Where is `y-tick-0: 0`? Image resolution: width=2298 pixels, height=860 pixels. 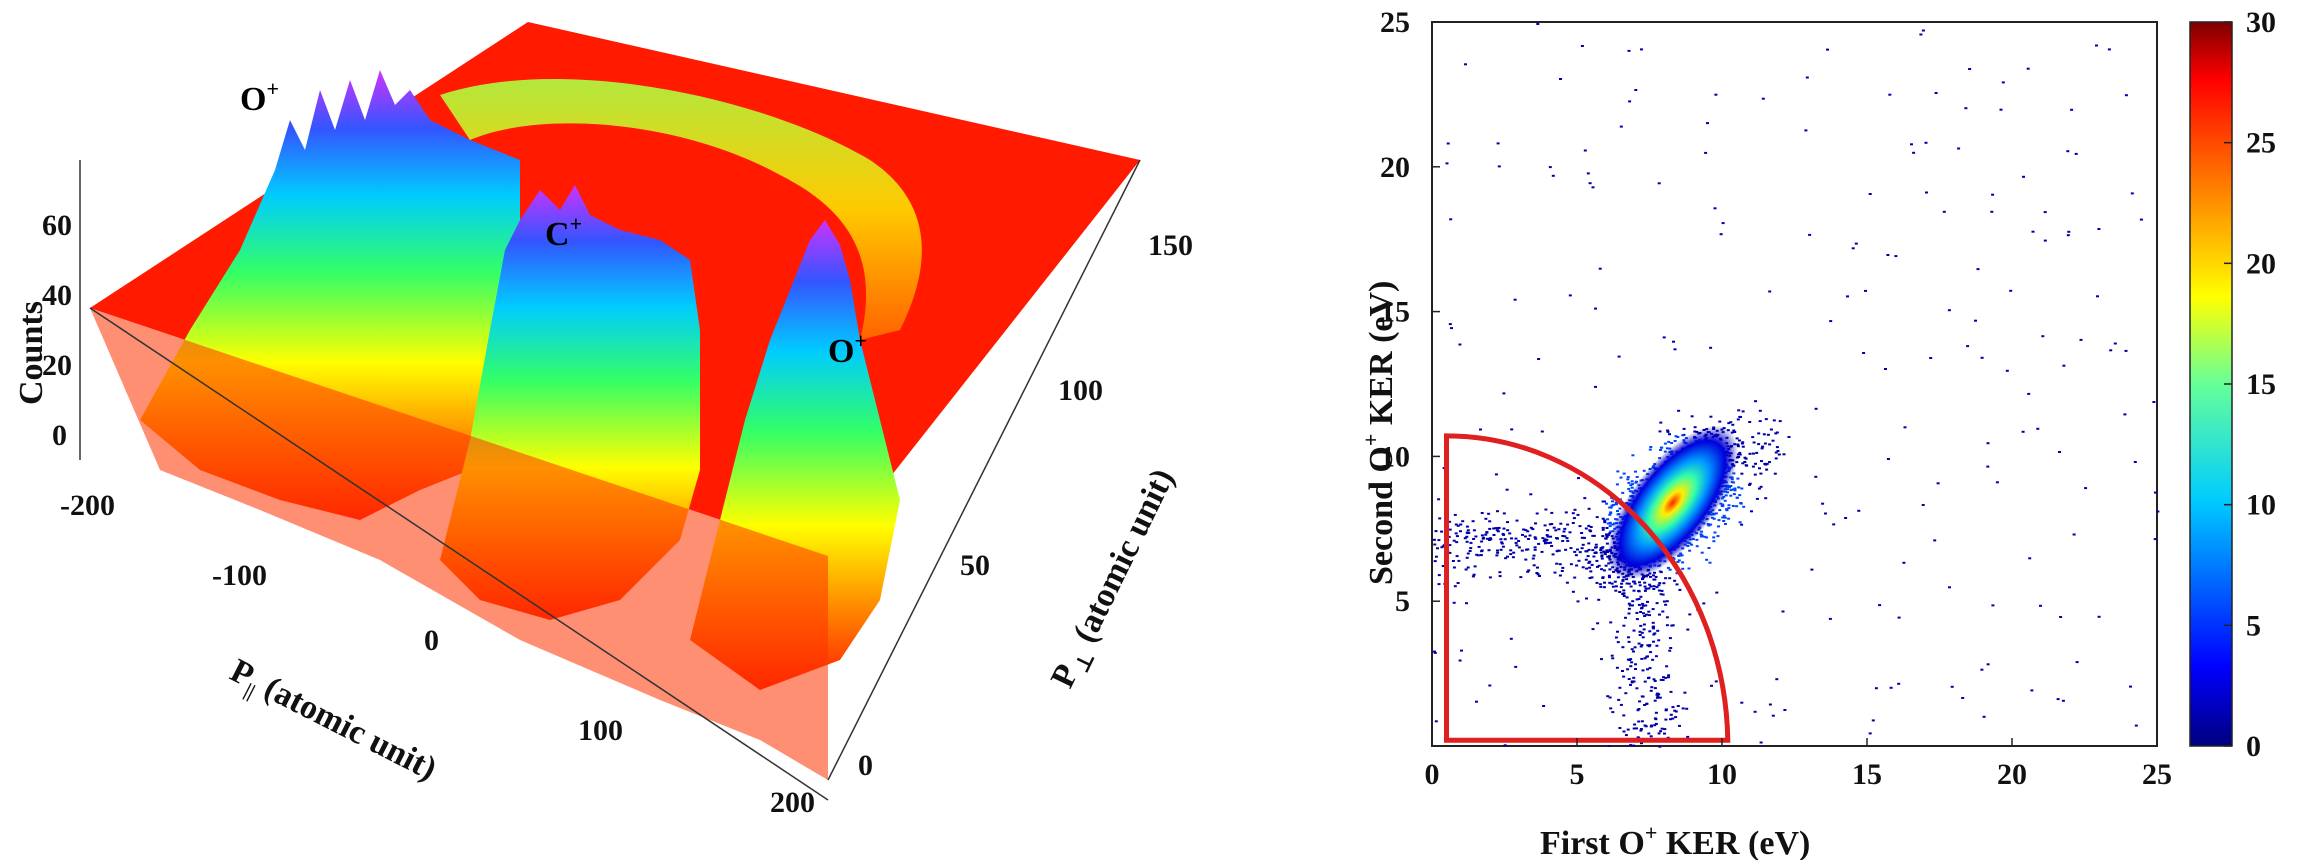
y-tick-0: 0 is located at coordinates (865, 765).